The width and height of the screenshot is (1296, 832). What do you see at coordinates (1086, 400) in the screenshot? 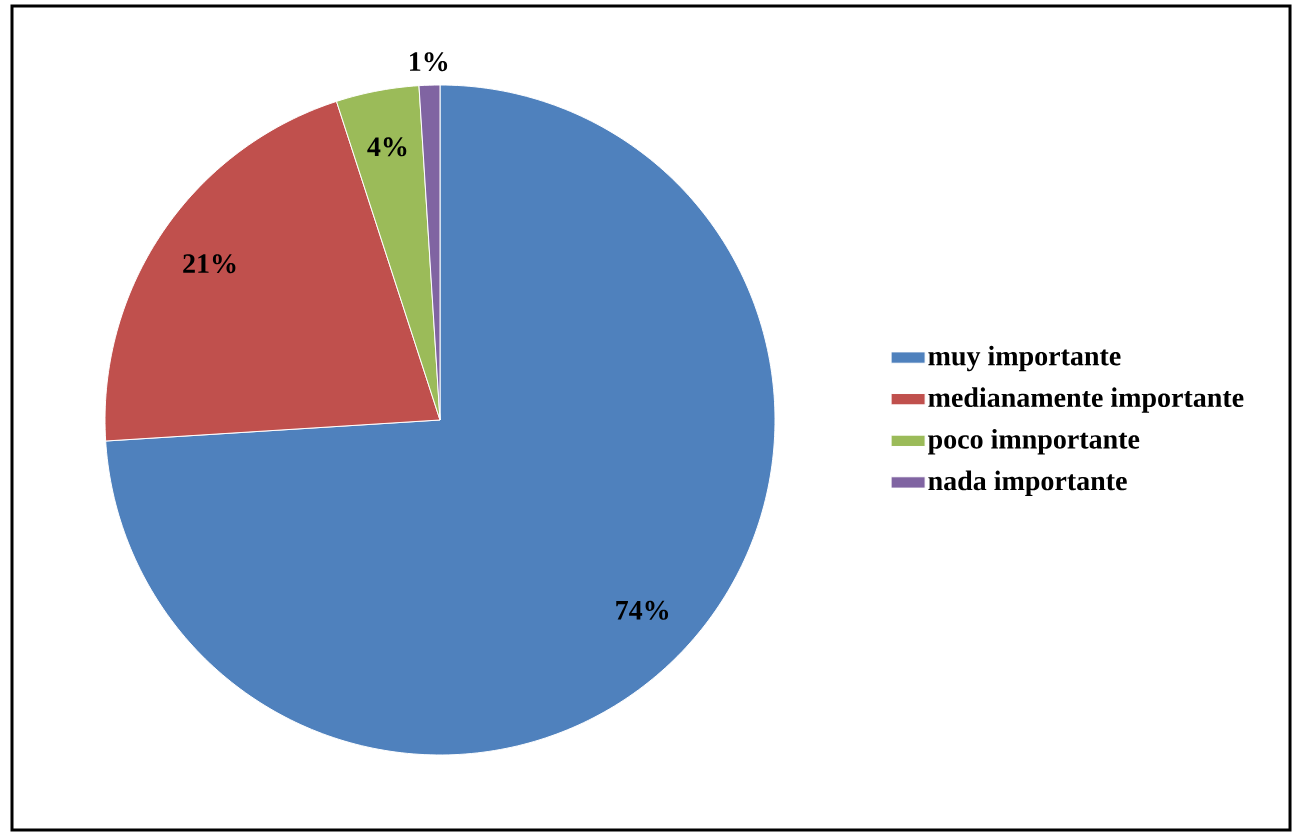
I see `legend-label: medianamente importante` at bounding box center [1086, 400].